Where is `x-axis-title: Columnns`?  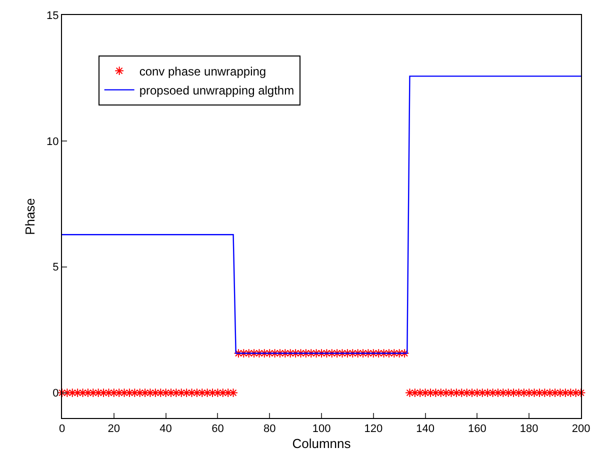
x-axis-title: Columnns is located at coordinates (322, 443).